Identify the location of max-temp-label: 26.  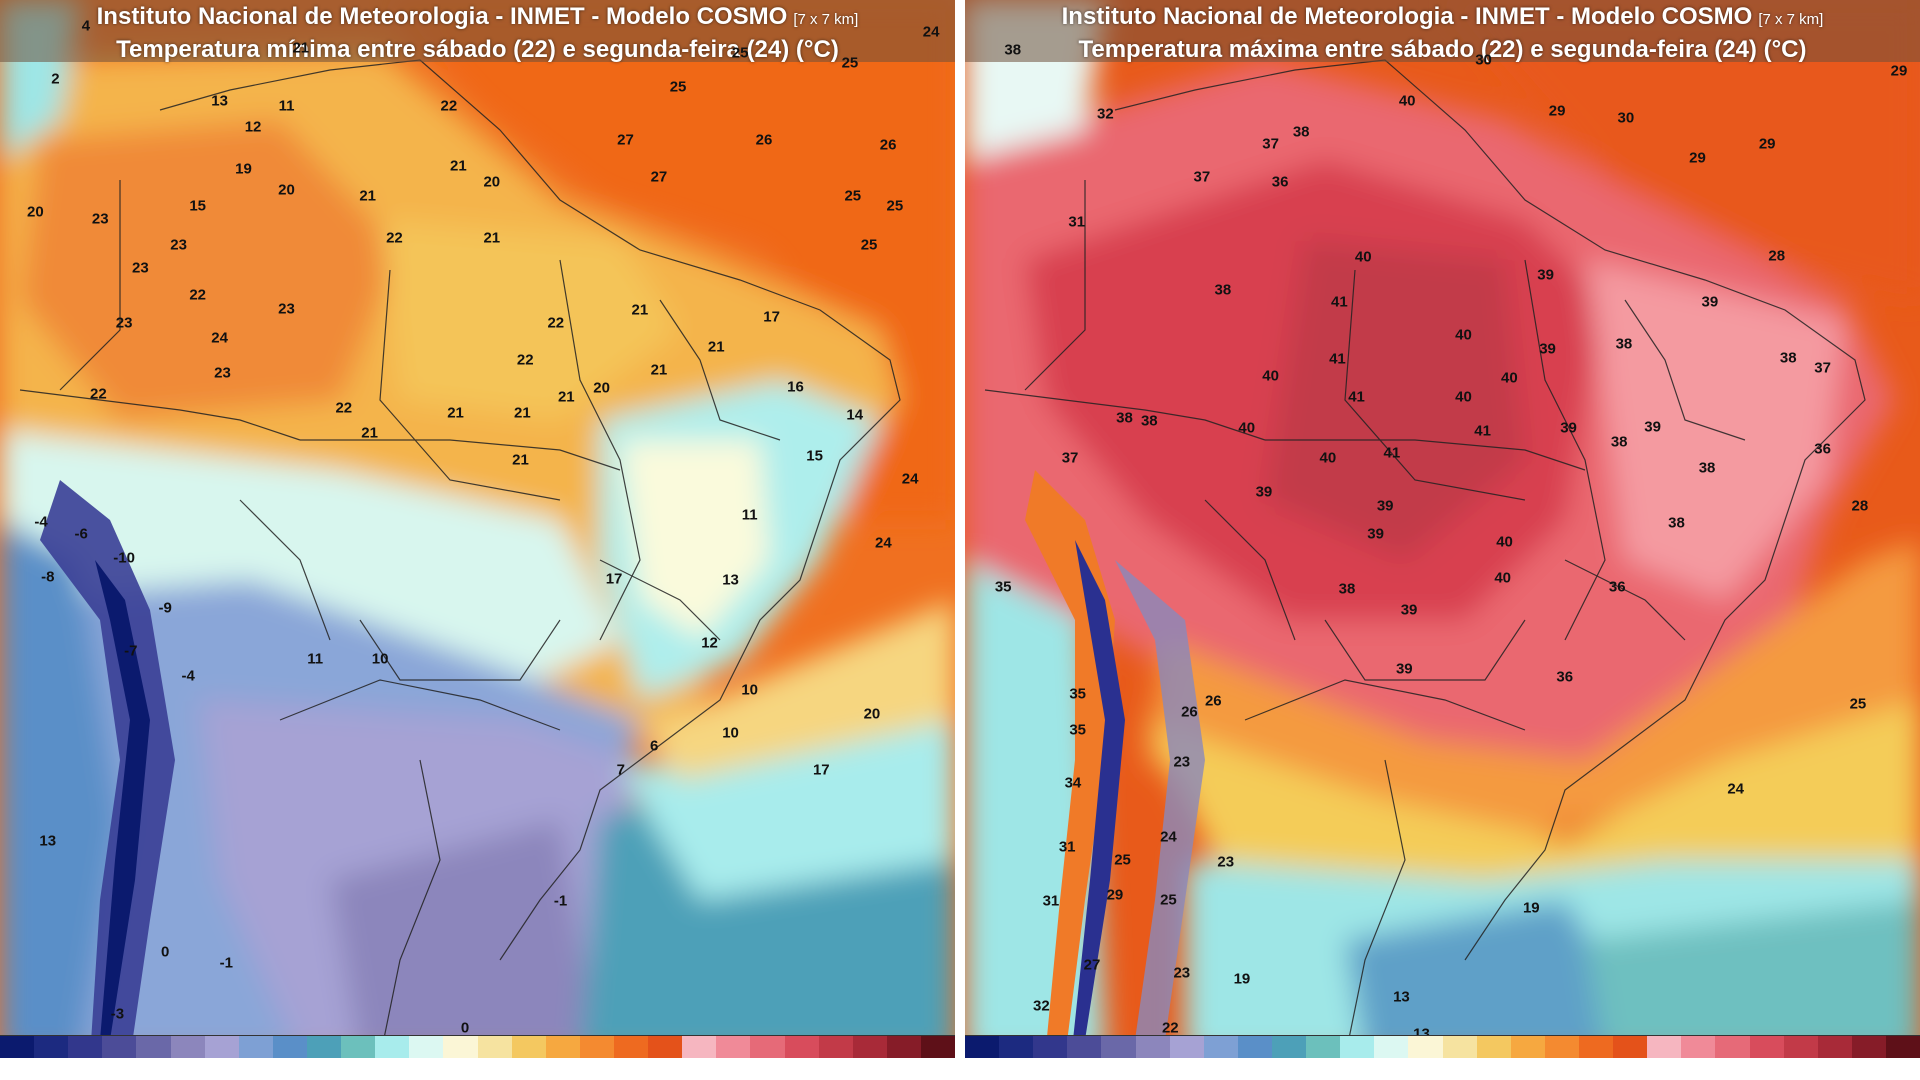
(1189, 712).